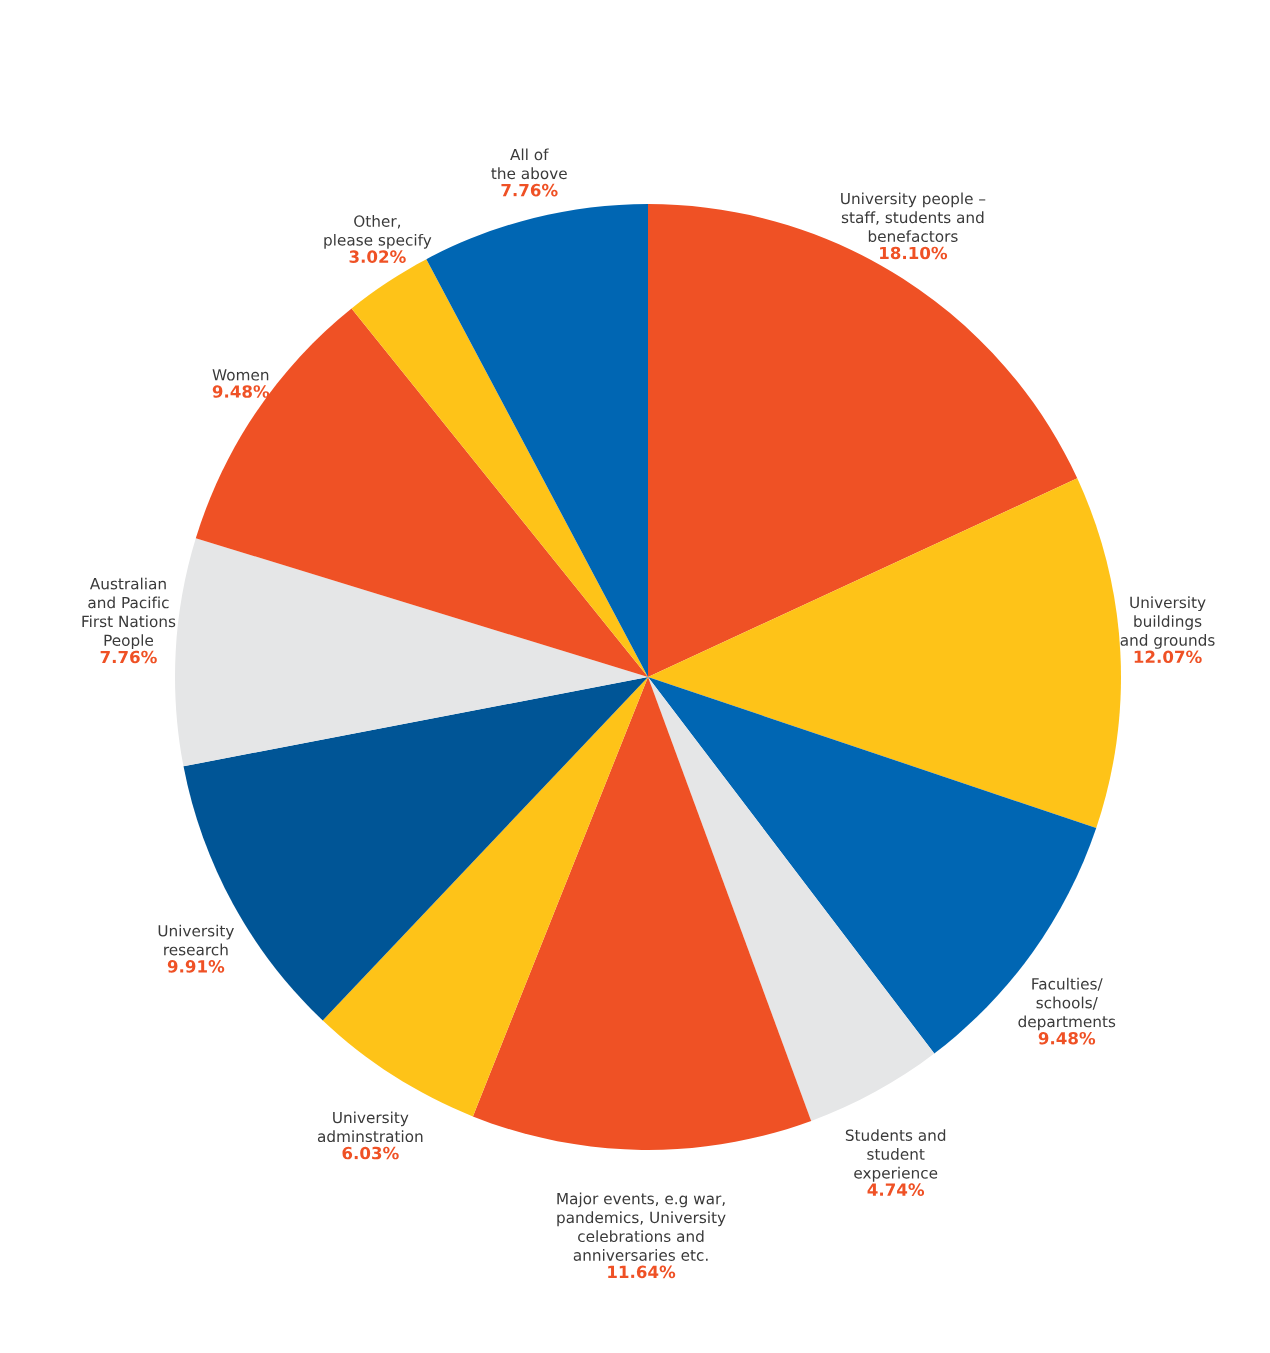  What do you see at coordinates (370, 1153) in the screenshot?
I see `data-label: 6.03%` at bounding box center [370, 1153].